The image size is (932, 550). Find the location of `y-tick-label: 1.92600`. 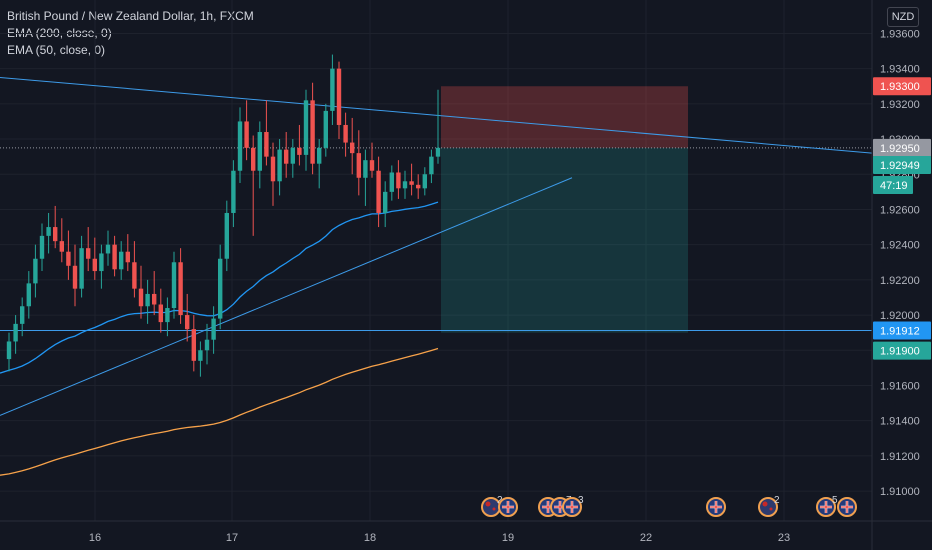

y-tick-label: 1.92600 is located at coordinates (900, 210).